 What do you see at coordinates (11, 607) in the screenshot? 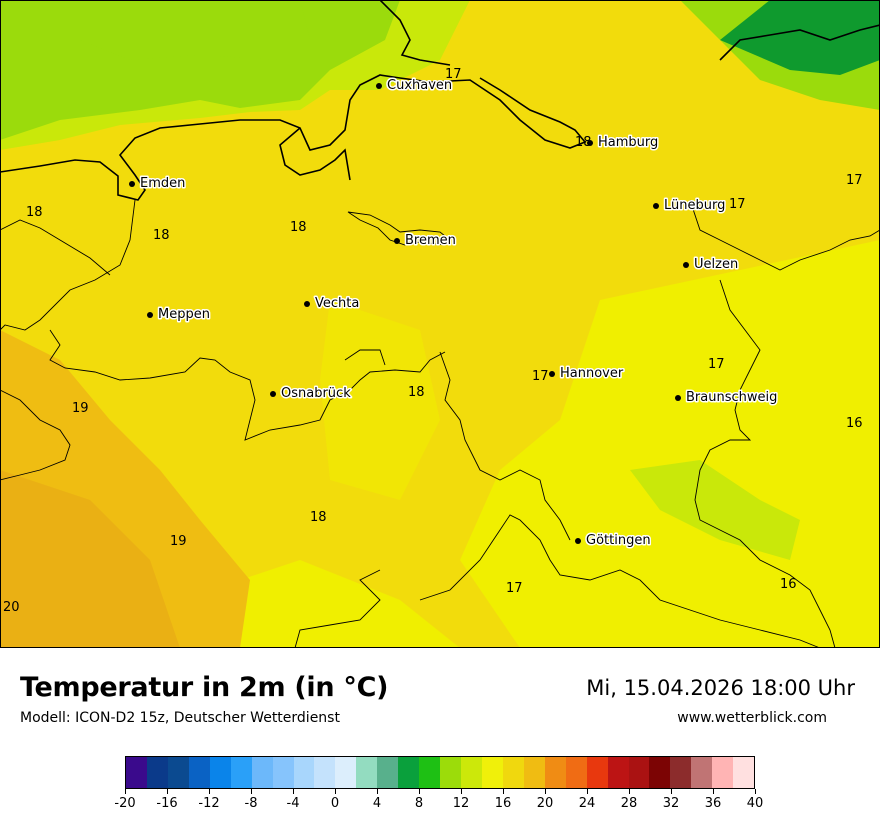
I see `value-label: 20` at bounding box center [11, 607].